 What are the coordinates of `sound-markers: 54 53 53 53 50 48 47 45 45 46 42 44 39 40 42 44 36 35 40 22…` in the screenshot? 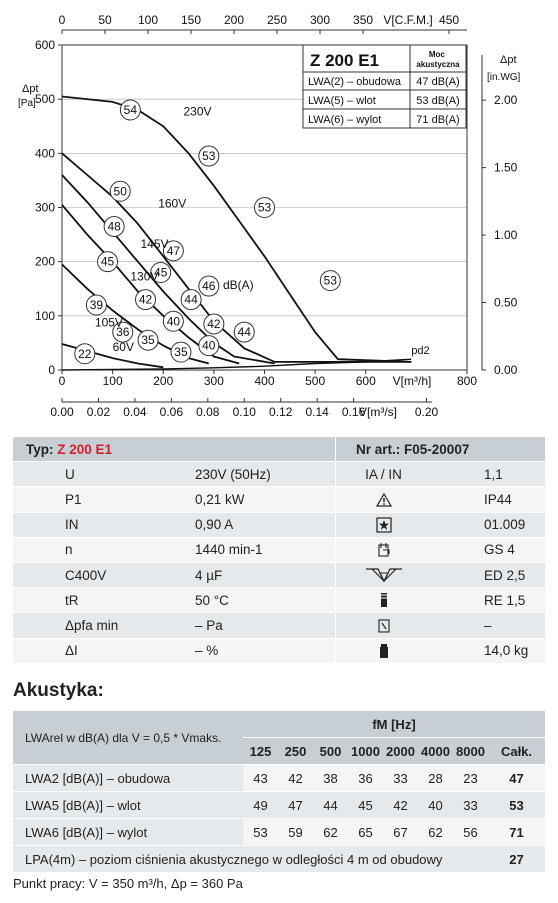 It's located at (207, 232).